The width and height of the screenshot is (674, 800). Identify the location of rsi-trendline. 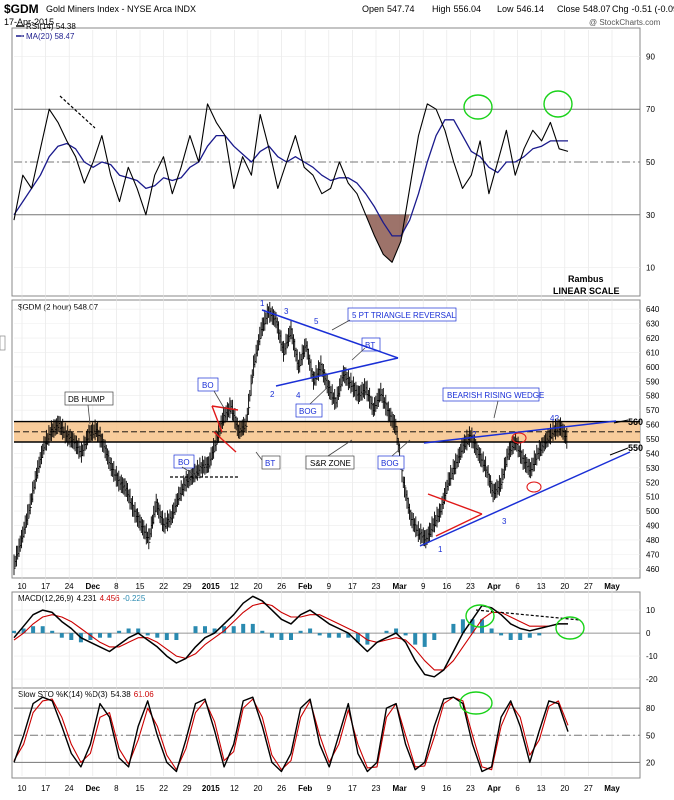
(77, 112).